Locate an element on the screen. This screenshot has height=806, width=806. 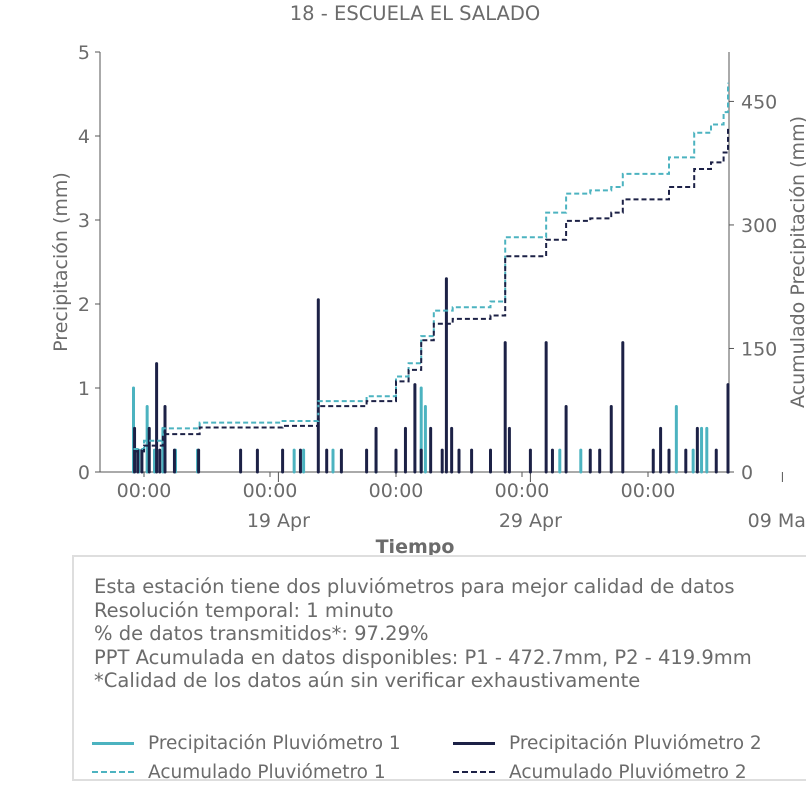
y-left-tick-label: 4 is located at coordinates (84, 137).